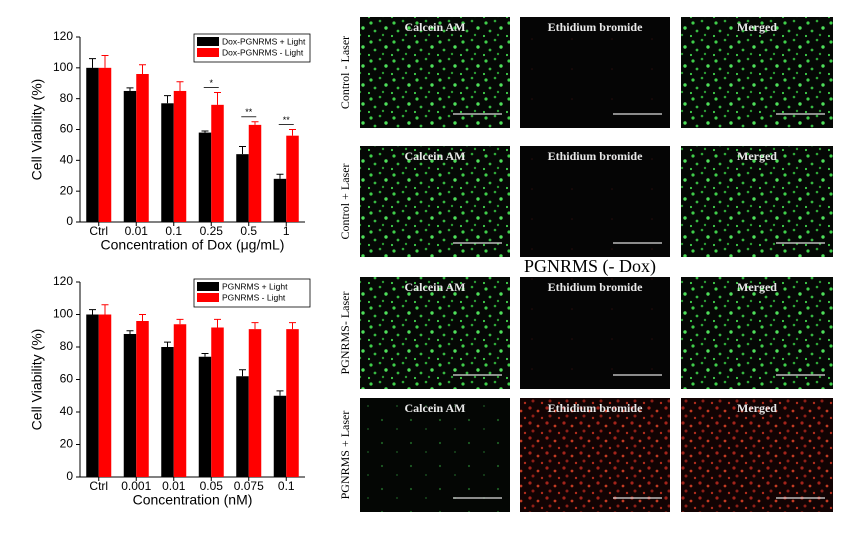  Describe the element at coordinates (286, 231) in the screenshot. I see `x-tick-label: 1` at that location.